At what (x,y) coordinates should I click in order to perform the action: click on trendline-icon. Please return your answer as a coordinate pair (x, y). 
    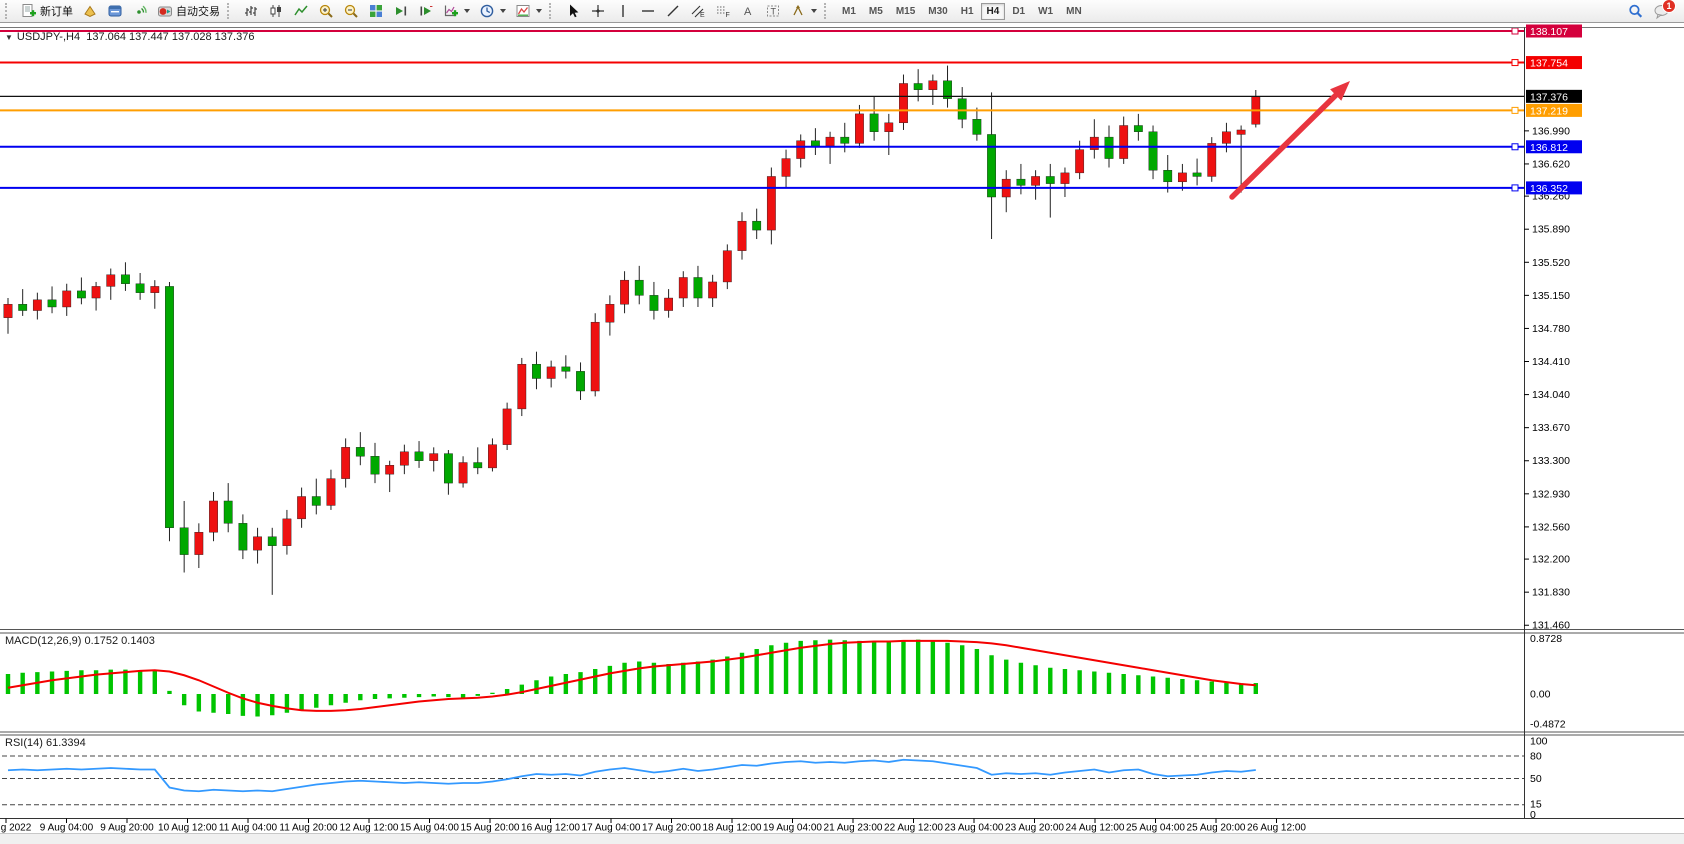
    Looking at the image, I should click on (673, 11).